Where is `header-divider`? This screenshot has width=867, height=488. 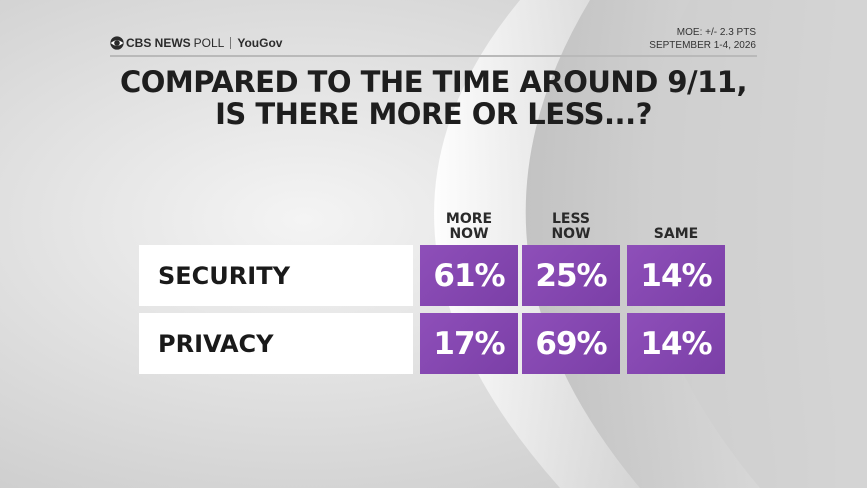
header-divider is located at coordinates (433, 56).